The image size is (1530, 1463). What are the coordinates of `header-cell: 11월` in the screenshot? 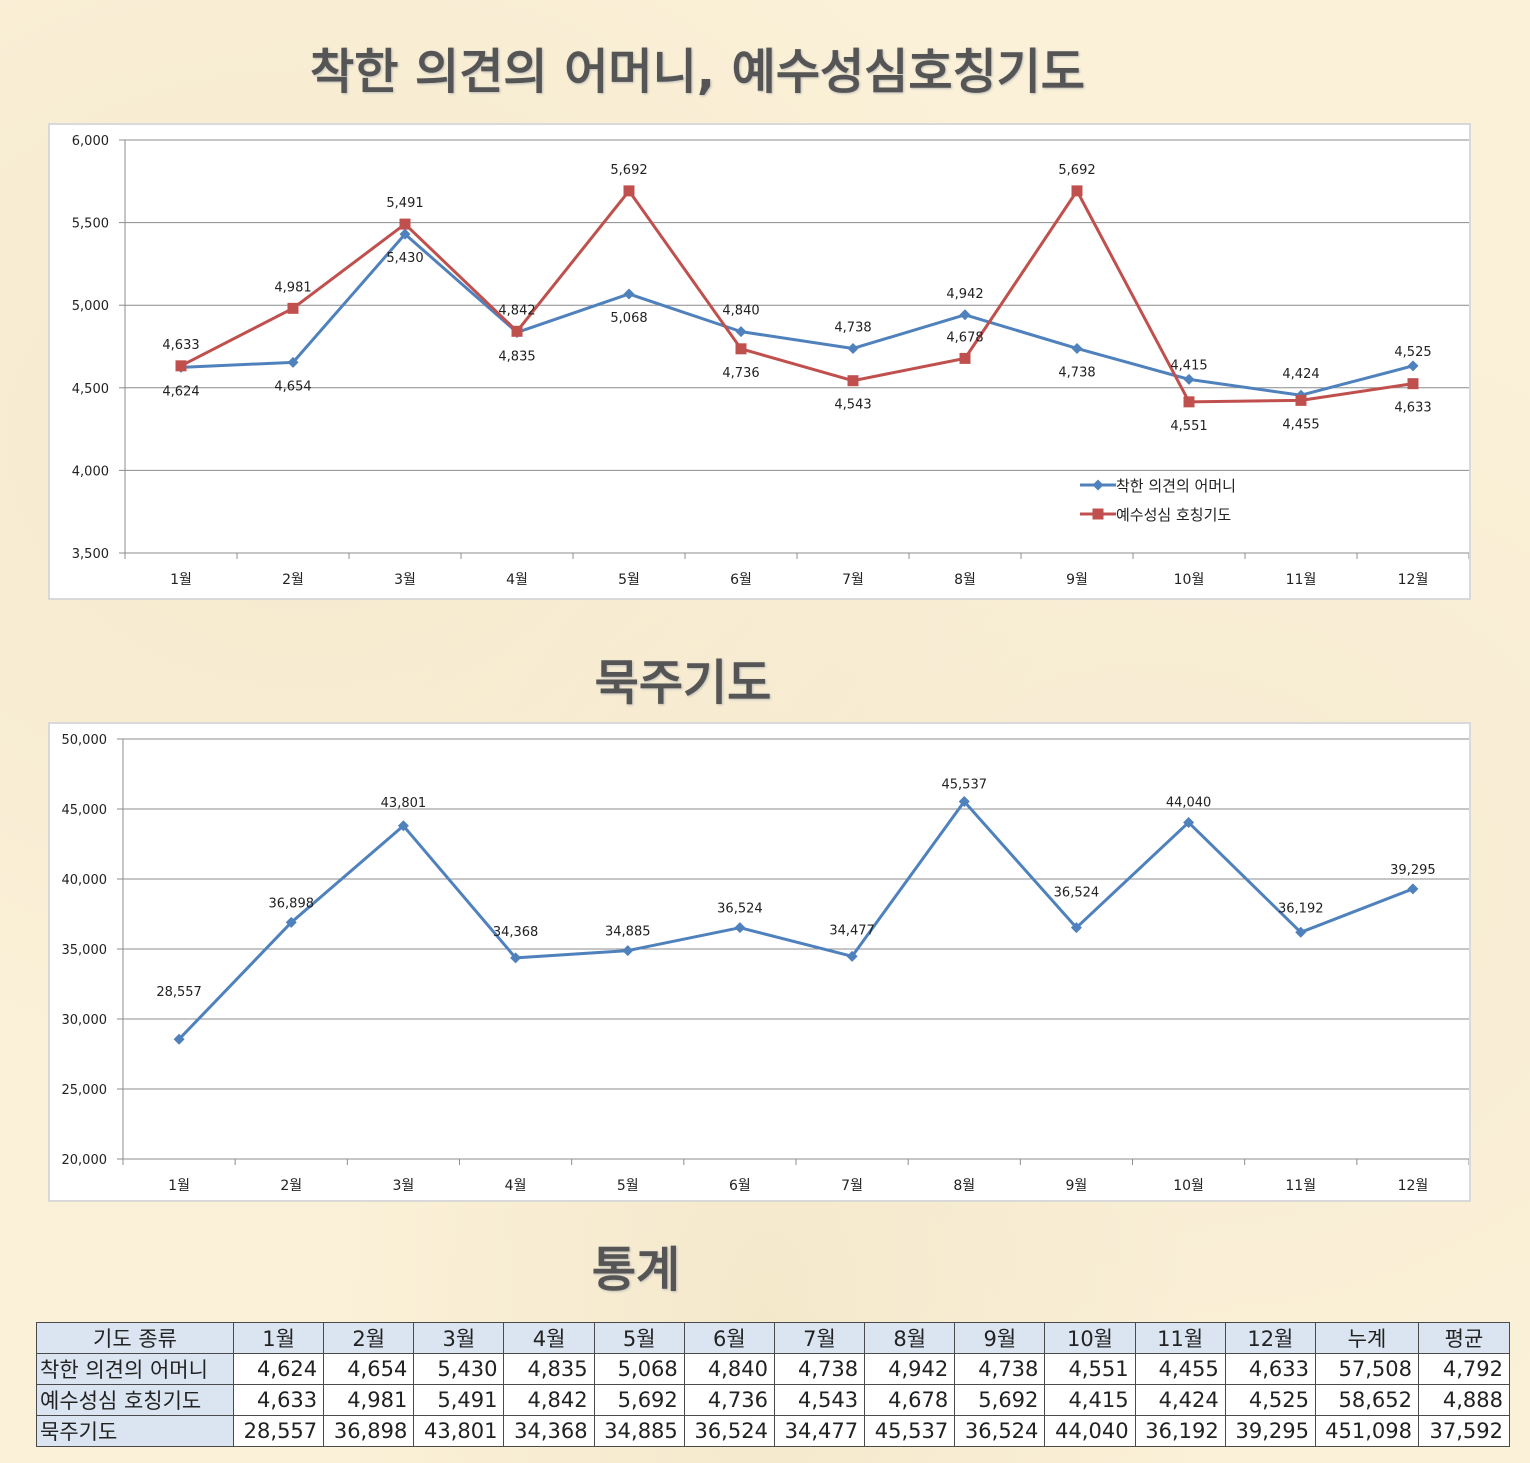 It's located at (1180, 1338).